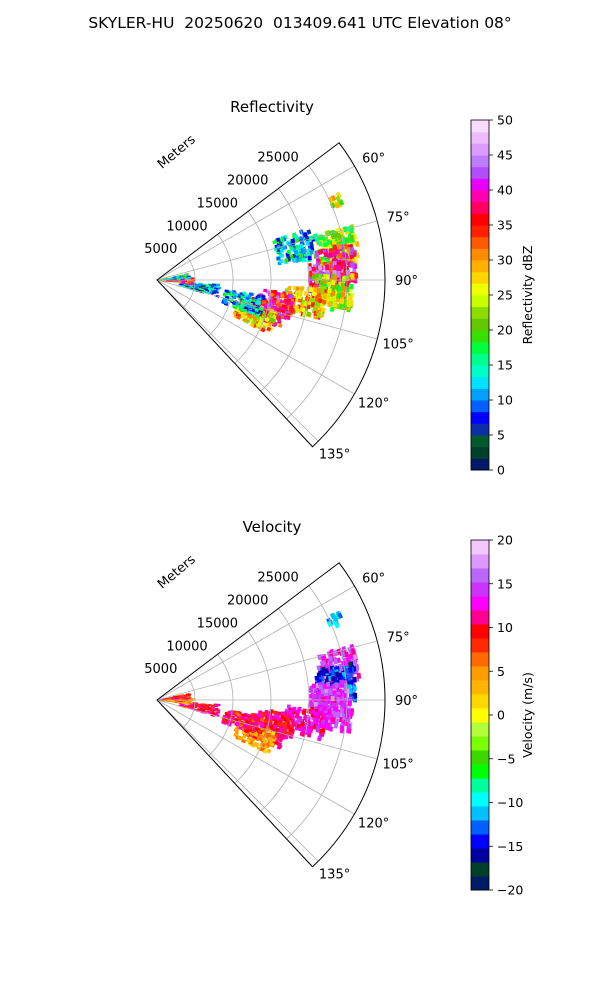 The image size is (600, 1000). Describe the element at coordinates (510, 802) in the screenshot. I see `colorbar-tick-label: −10` at that location.